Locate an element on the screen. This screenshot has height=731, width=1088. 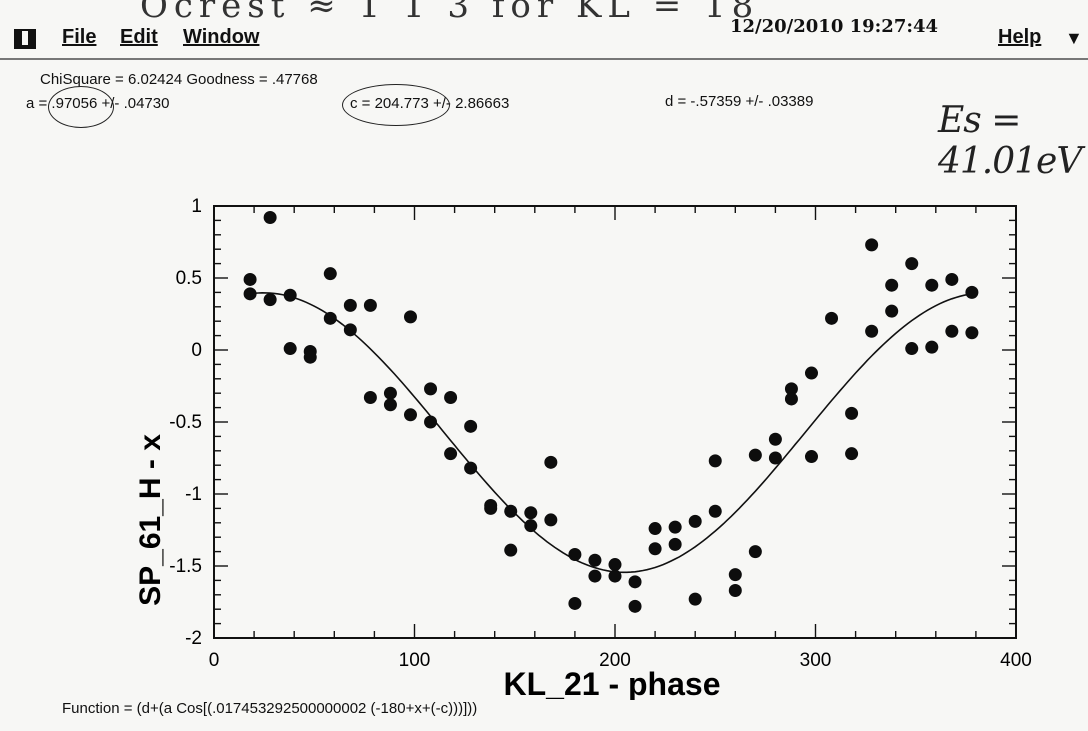
menu-edit: Edit is located at coordinates (139, 37).